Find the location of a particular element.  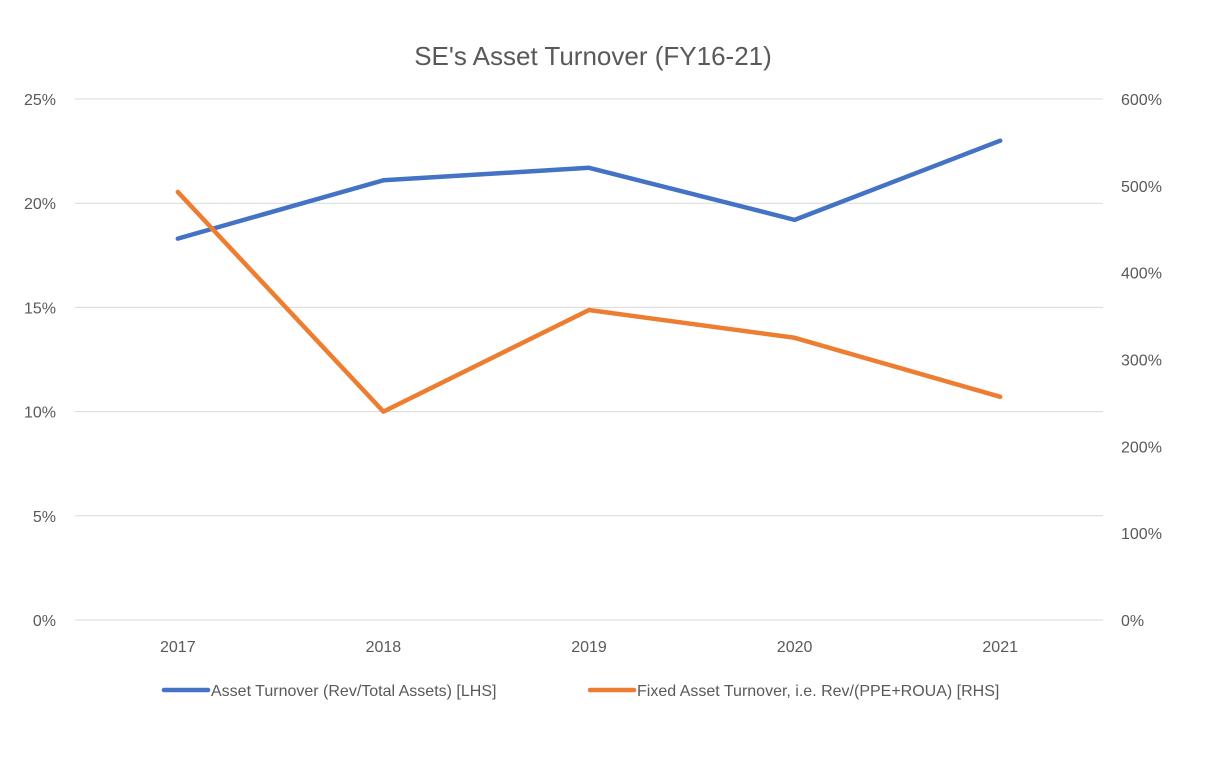

right-axis-tick-label: 100% is located at coordinates (1141, 534).